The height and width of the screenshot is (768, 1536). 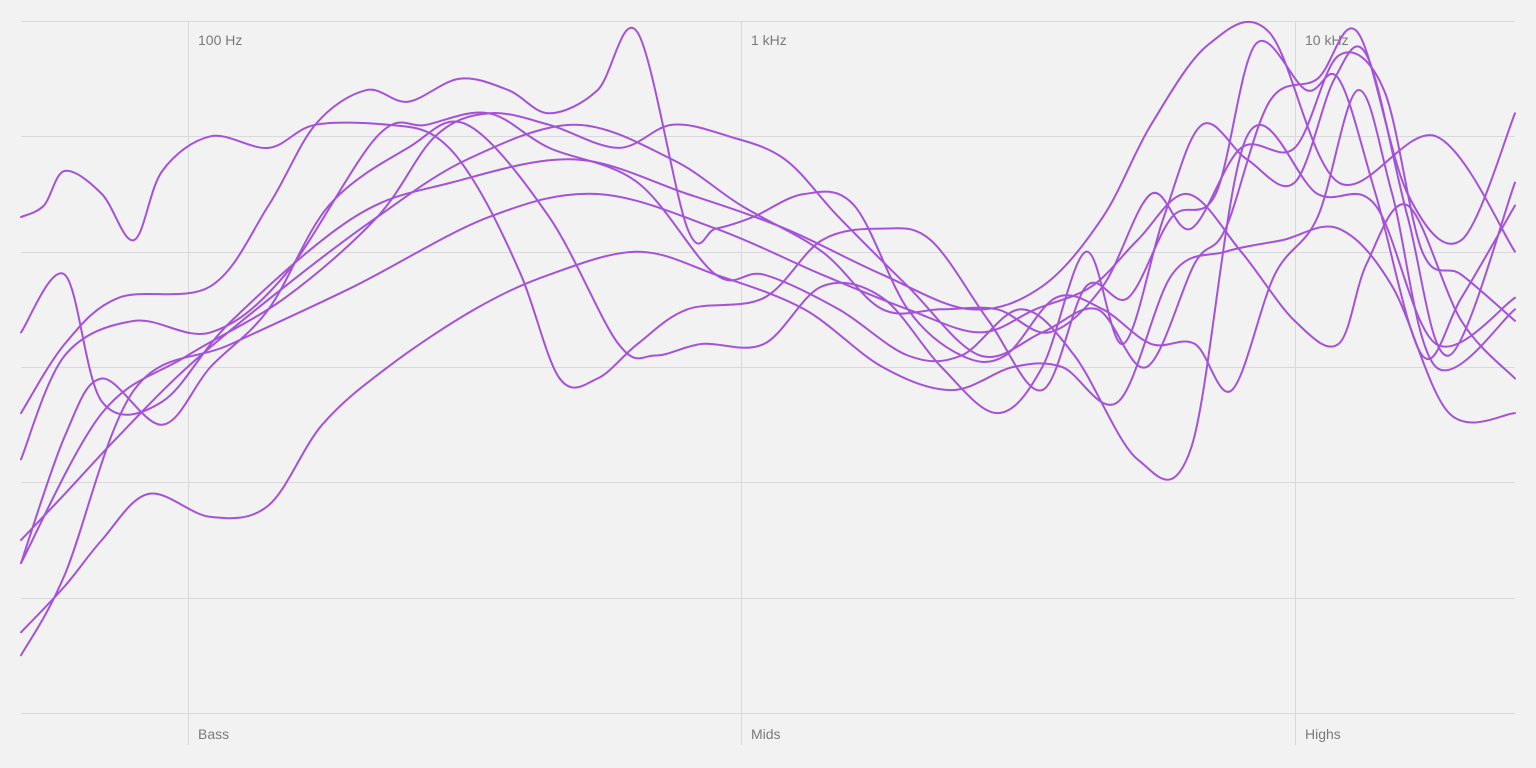 I want to click on frequency-tick-label: 10 kHz, so click(x=1327, y=40).